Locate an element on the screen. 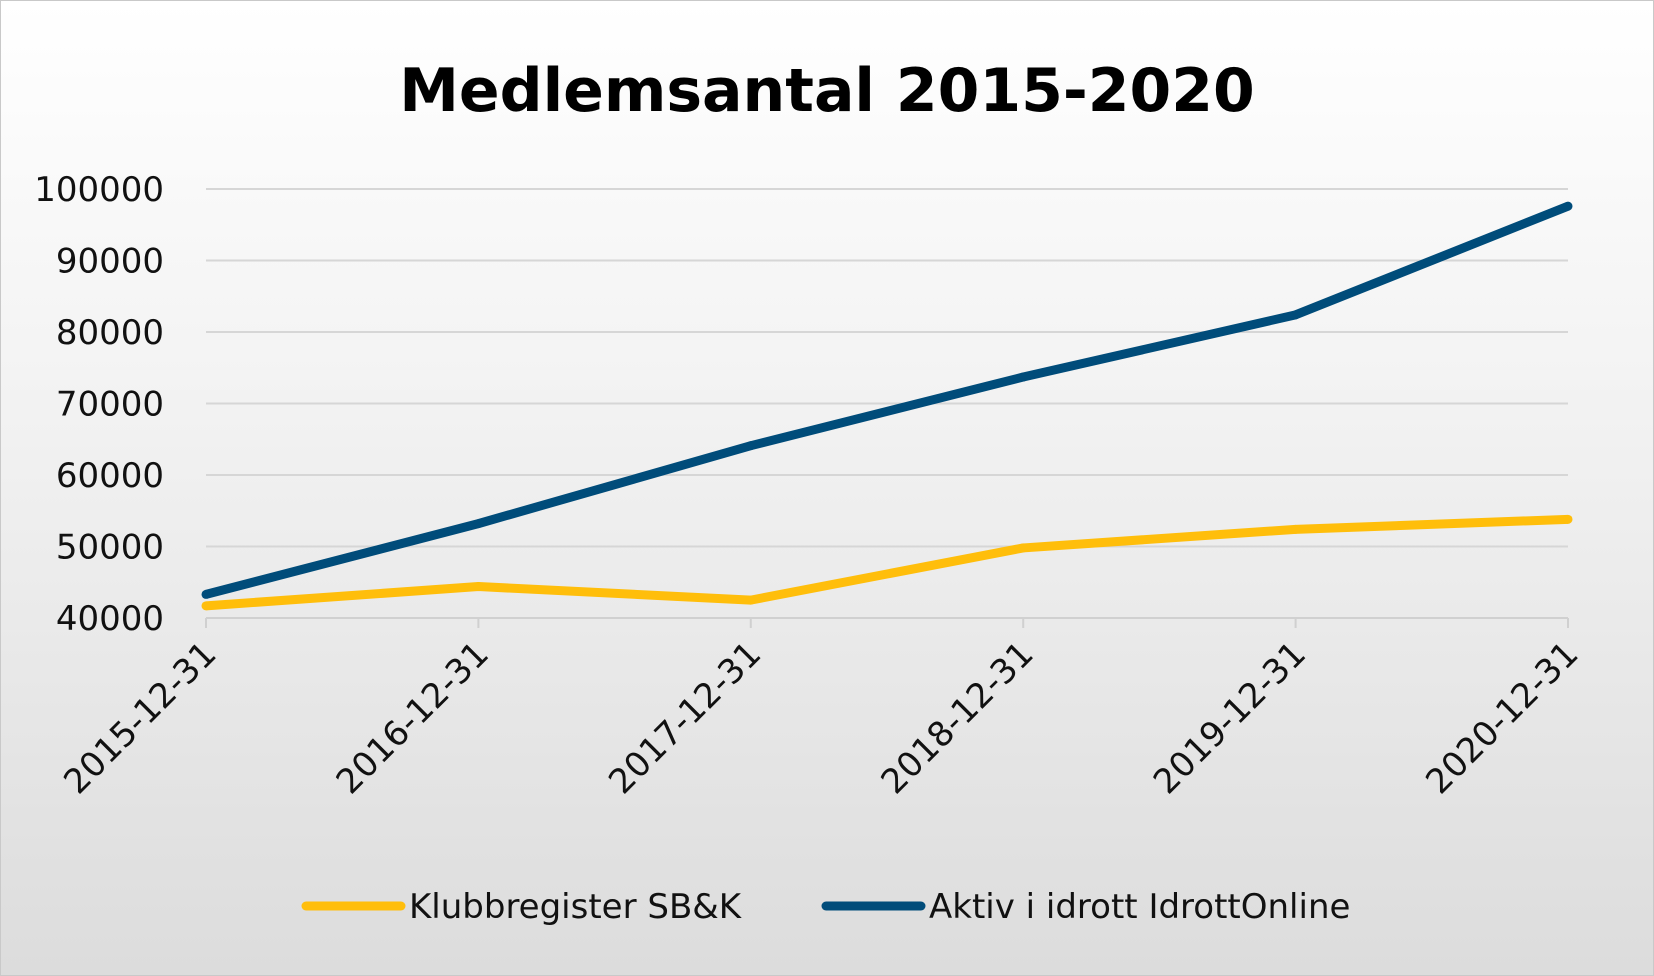 Image resolution: width=1654 pixels, height=976 pixels. y-tick-label: 100000 is located at coordinates (99, 190).